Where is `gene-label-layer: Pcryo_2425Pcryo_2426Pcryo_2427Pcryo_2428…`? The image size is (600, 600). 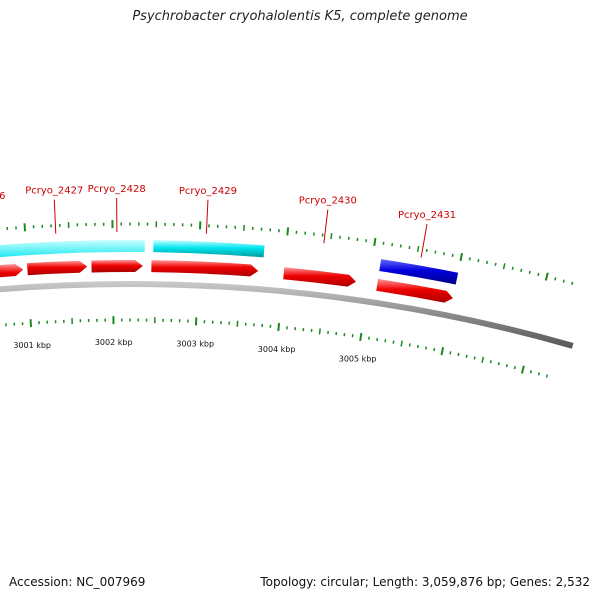
gene-label-layer: Pcryo_2425Pcryo_2426Pcryo_2427Pcryo_2428… is located at coordinates (228, 221).